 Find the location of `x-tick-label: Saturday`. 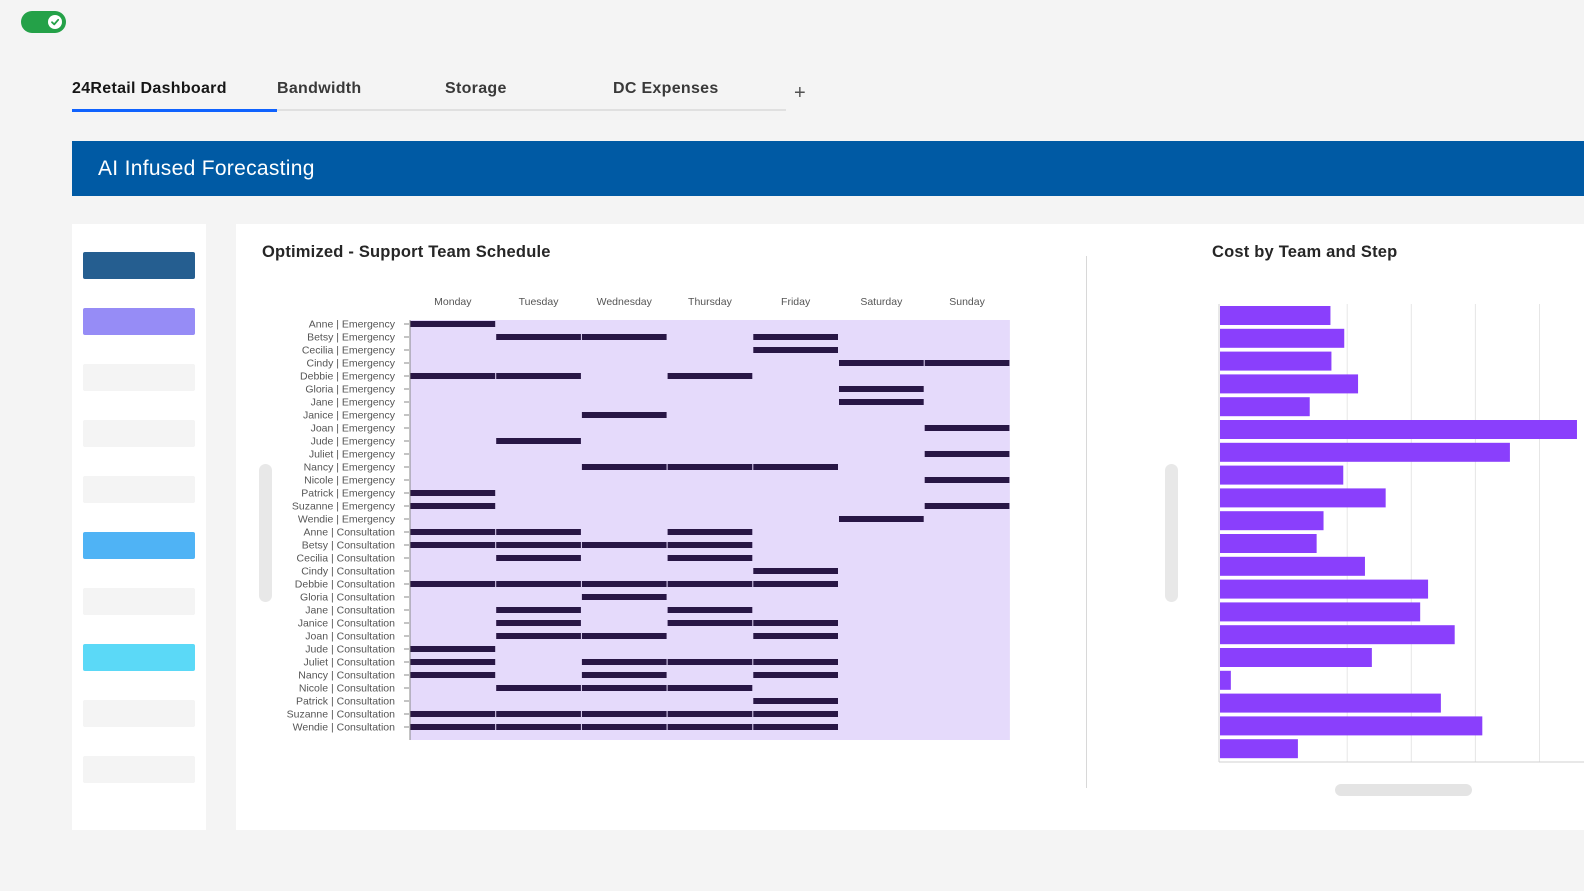

x-tick-label: Saturday is located at coordinates (881, 302).